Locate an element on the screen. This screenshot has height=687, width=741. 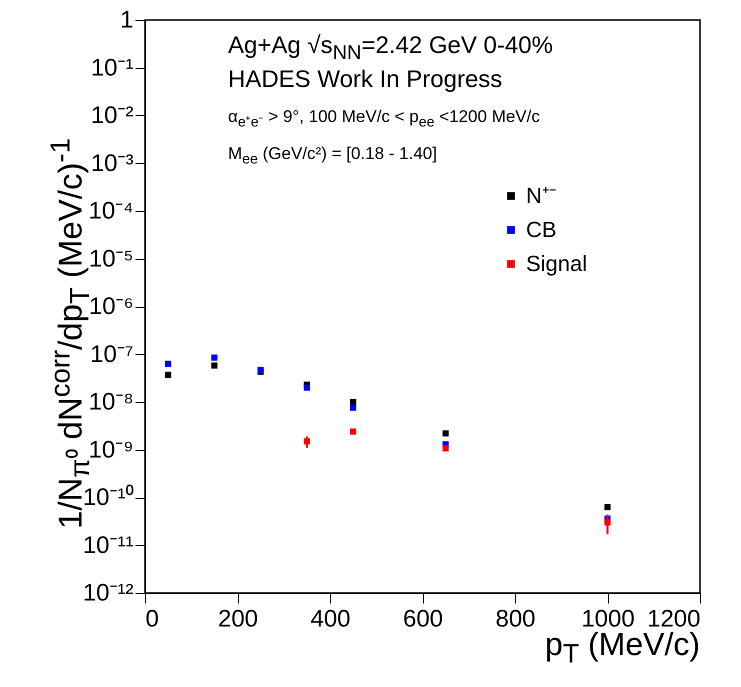
y-tick-label: 10⁻⁷ is located at coordinates (112, 354).